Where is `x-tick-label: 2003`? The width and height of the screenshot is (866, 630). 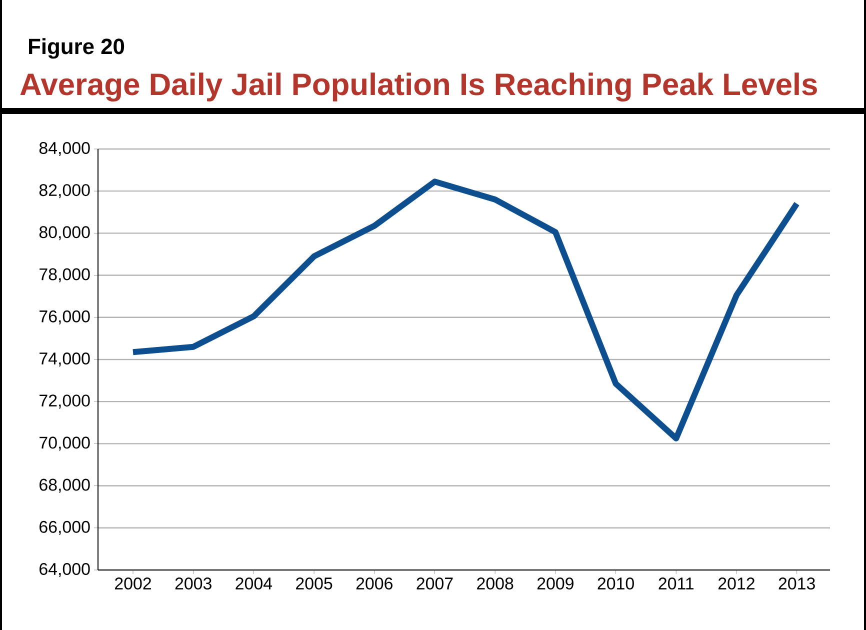 x-tick-label: 2003 is located at coordinates (193, 584).